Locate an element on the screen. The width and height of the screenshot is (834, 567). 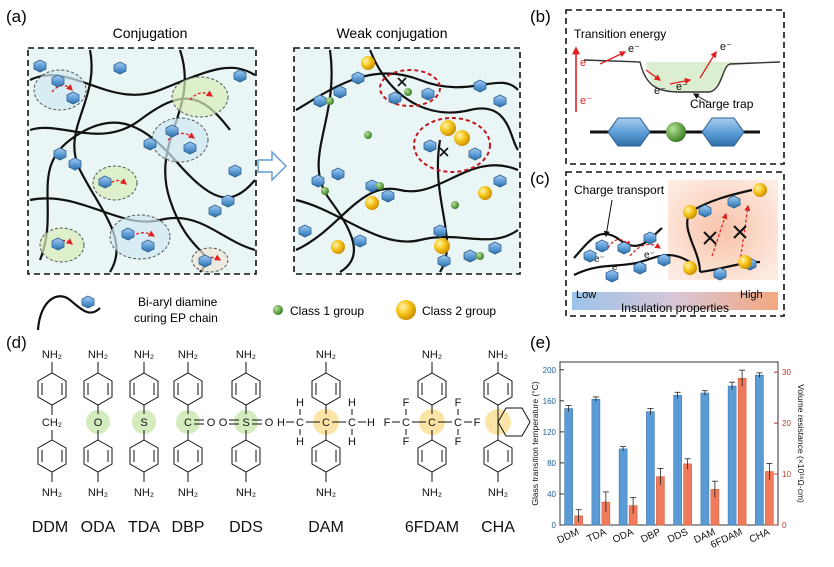
name-tda: TDA is located at coordinates (144, 527).